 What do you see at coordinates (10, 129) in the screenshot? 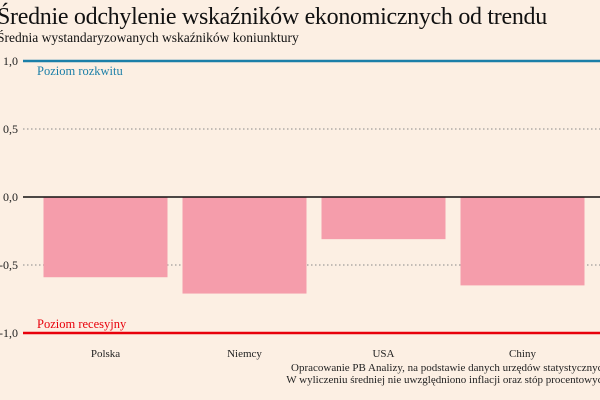
I see `y-tick-label: 0,5` at bounding box center [10, 129].